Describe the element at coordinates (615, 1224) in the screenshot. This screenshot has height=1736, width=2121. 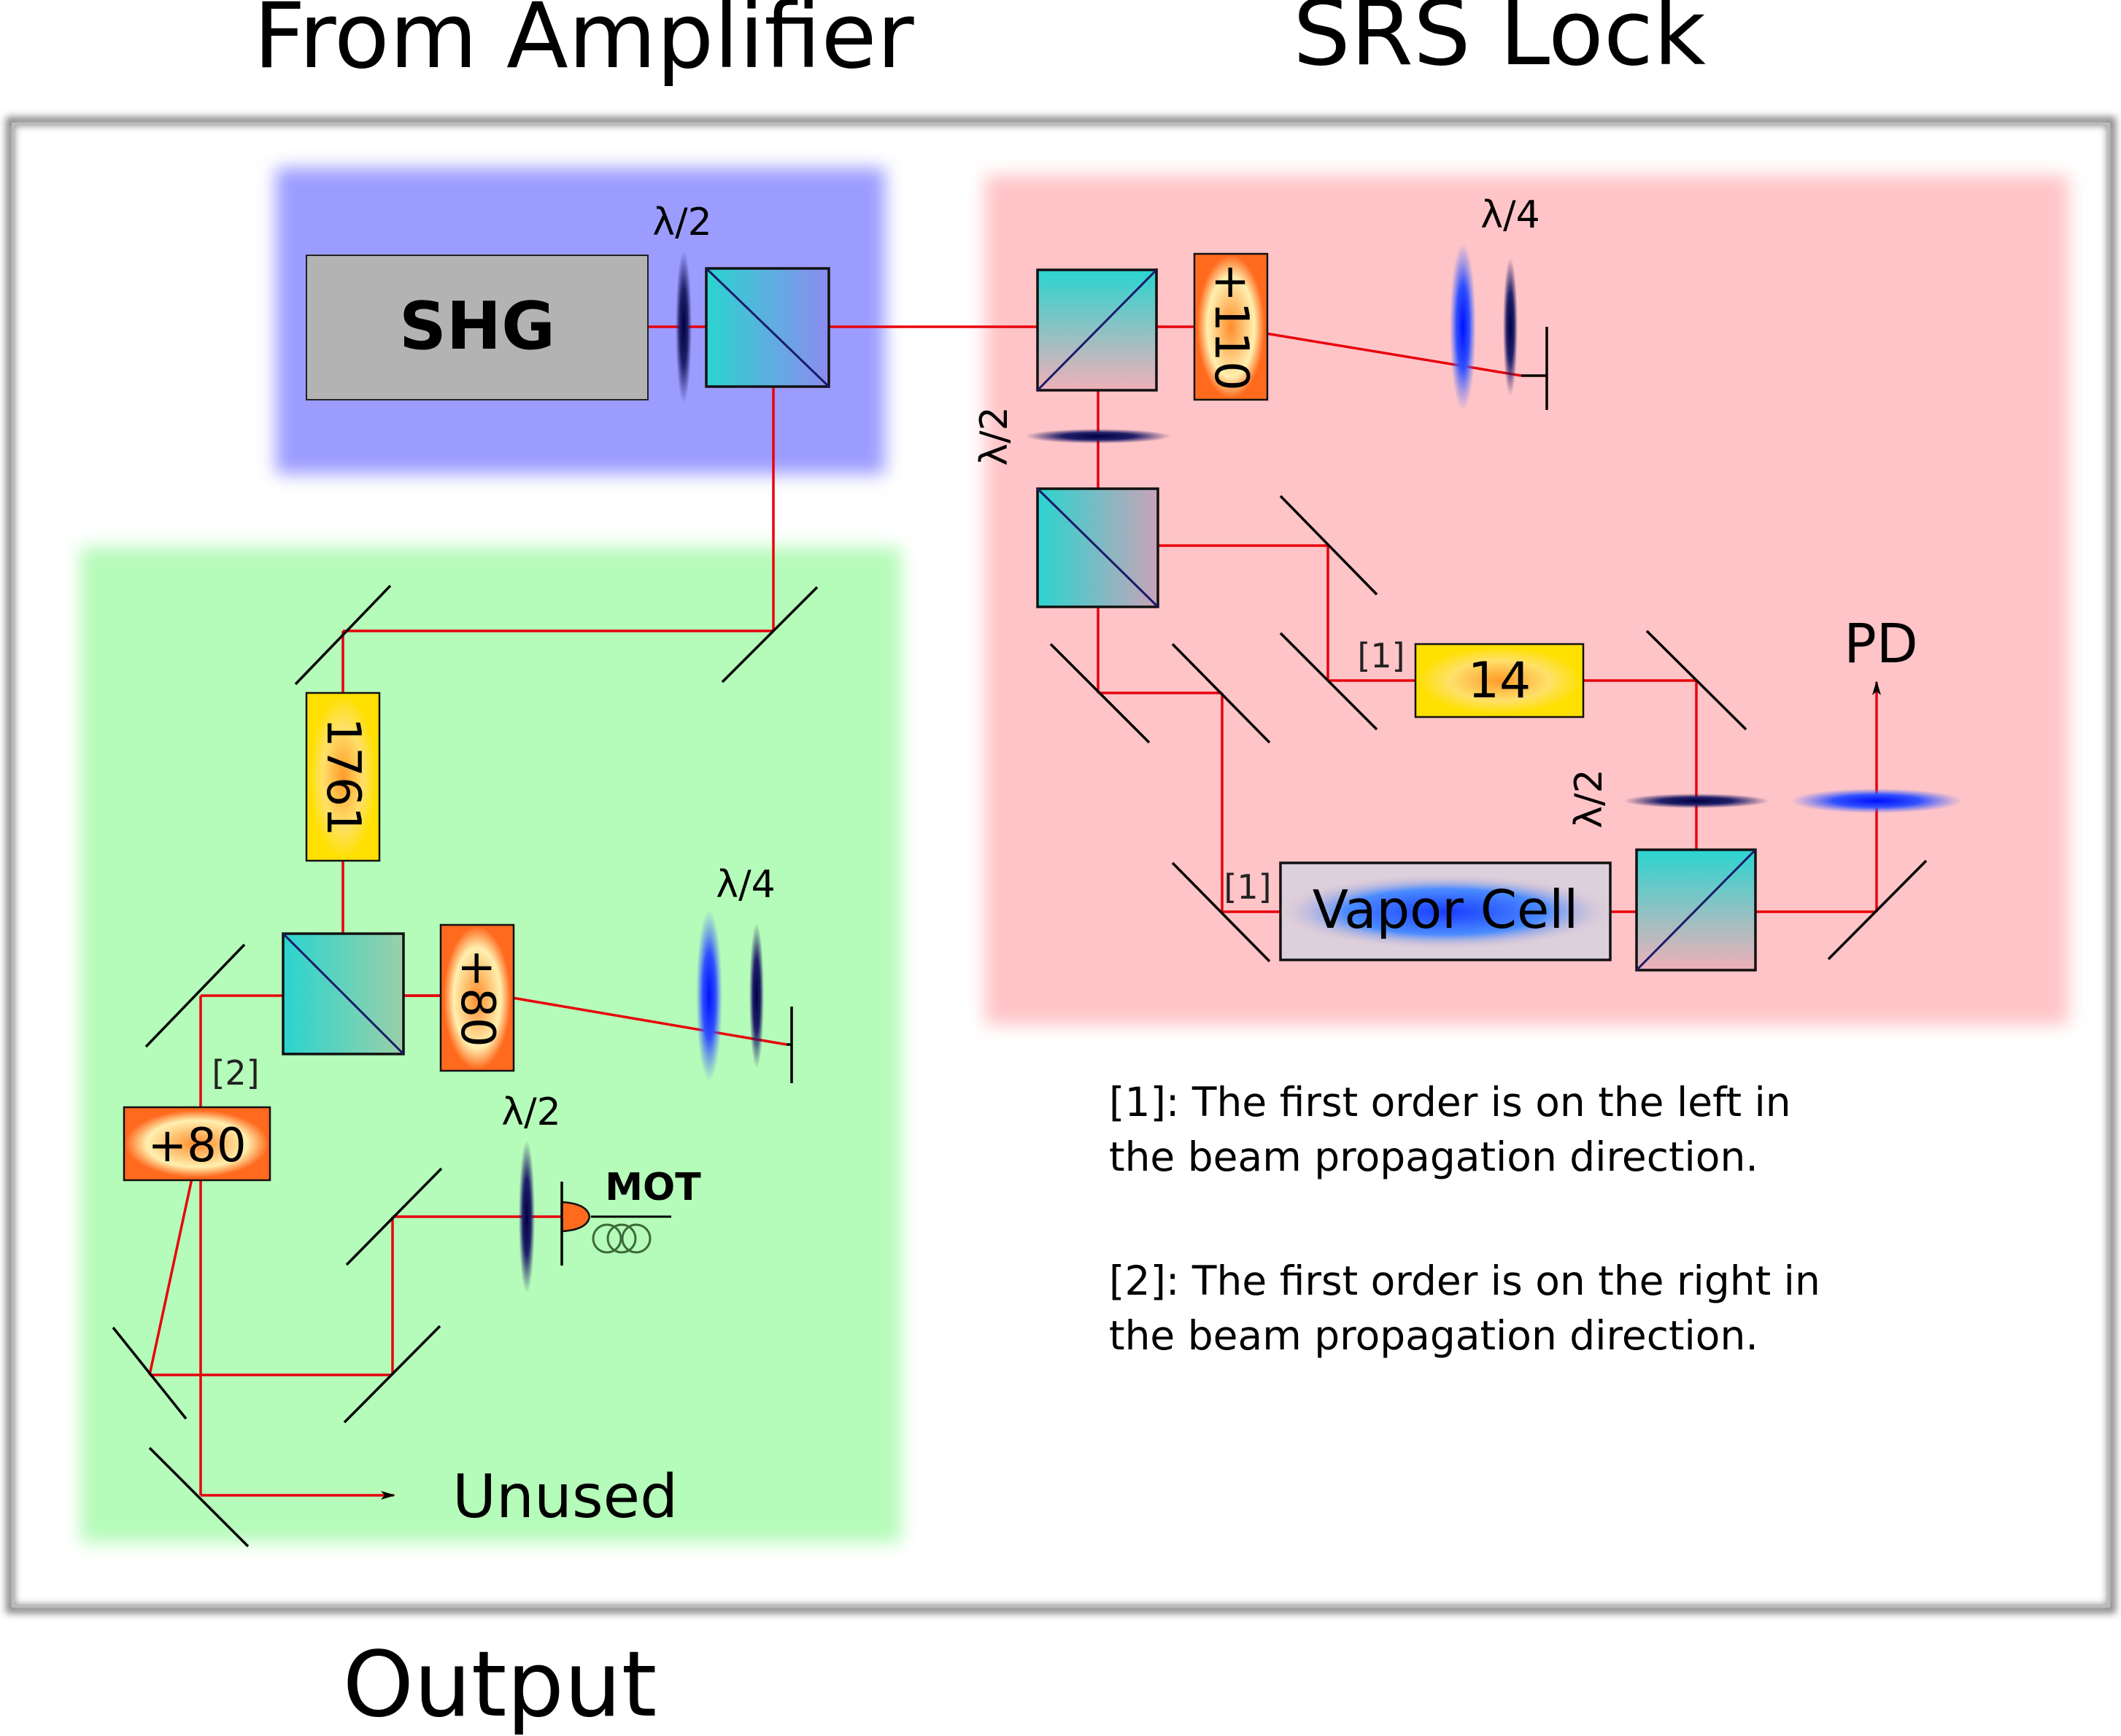
I see `mot-assembly` at that location.